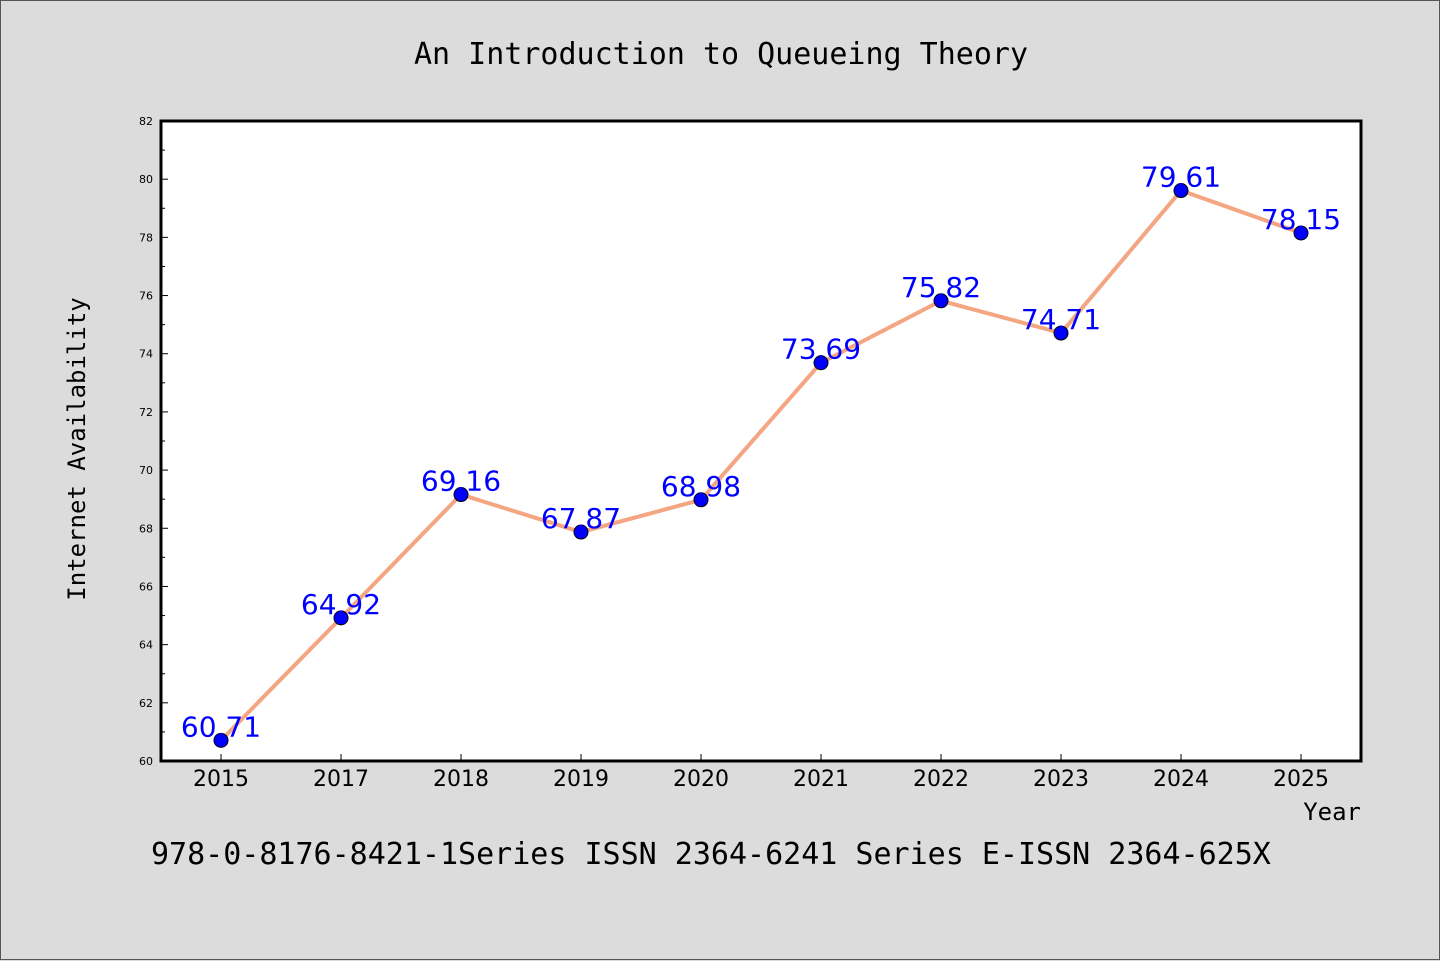 The image size is (1440, 961). I want to click on data-label: 73.69, so click(821, 349).